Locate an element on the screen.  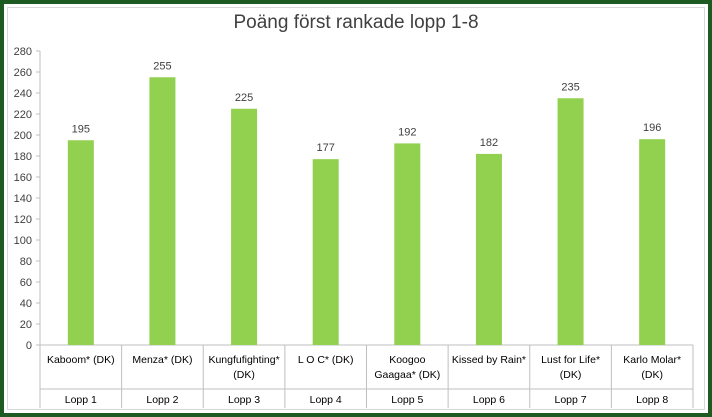
data-label: 192 is located at coordinates (407, 132).